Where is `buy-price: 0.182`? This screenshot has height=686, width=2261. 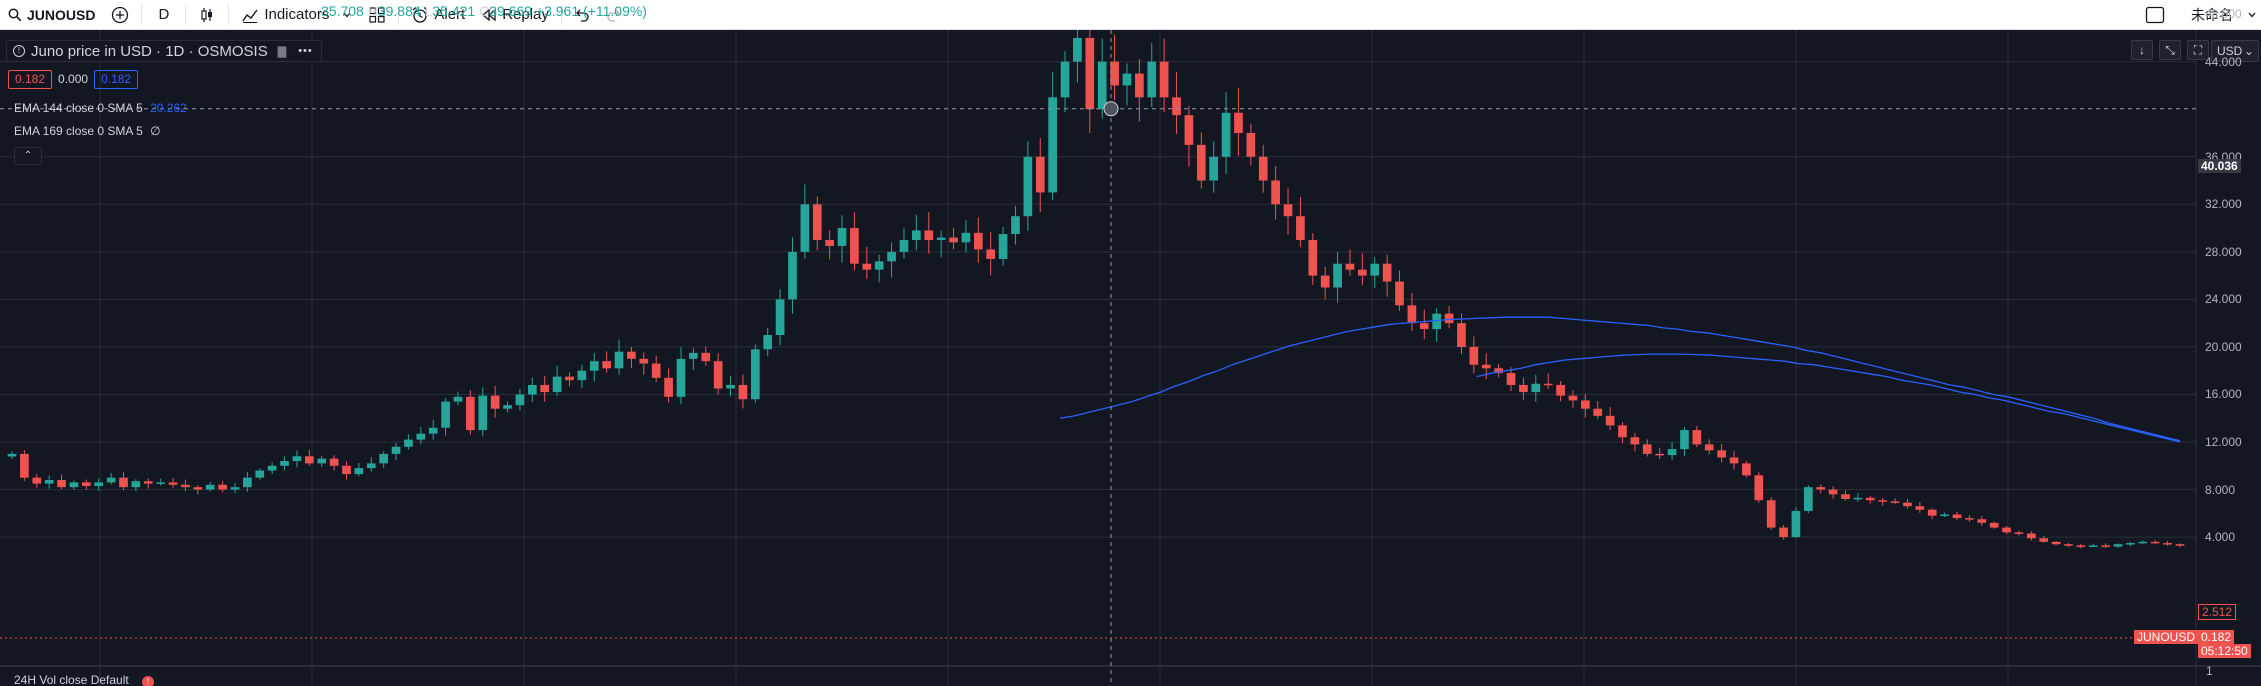
buy-price: 0.182 is located at coordinates (116, 79).